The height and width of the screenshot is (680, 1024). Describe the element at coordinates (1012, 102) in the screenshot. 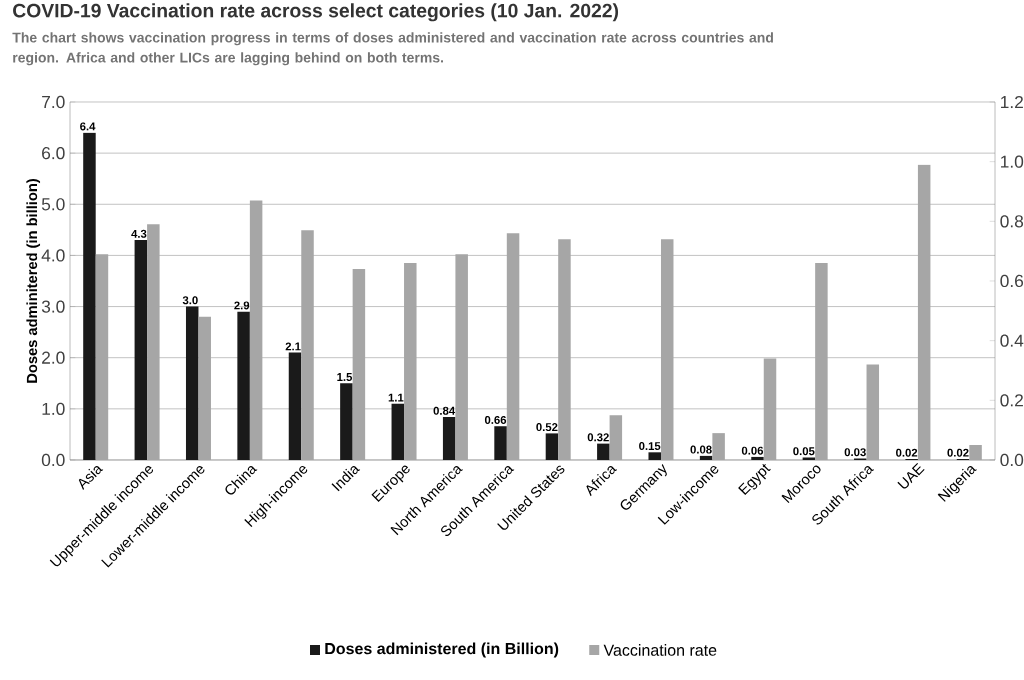

I see `y2-tick-label: 1.2` at that location.